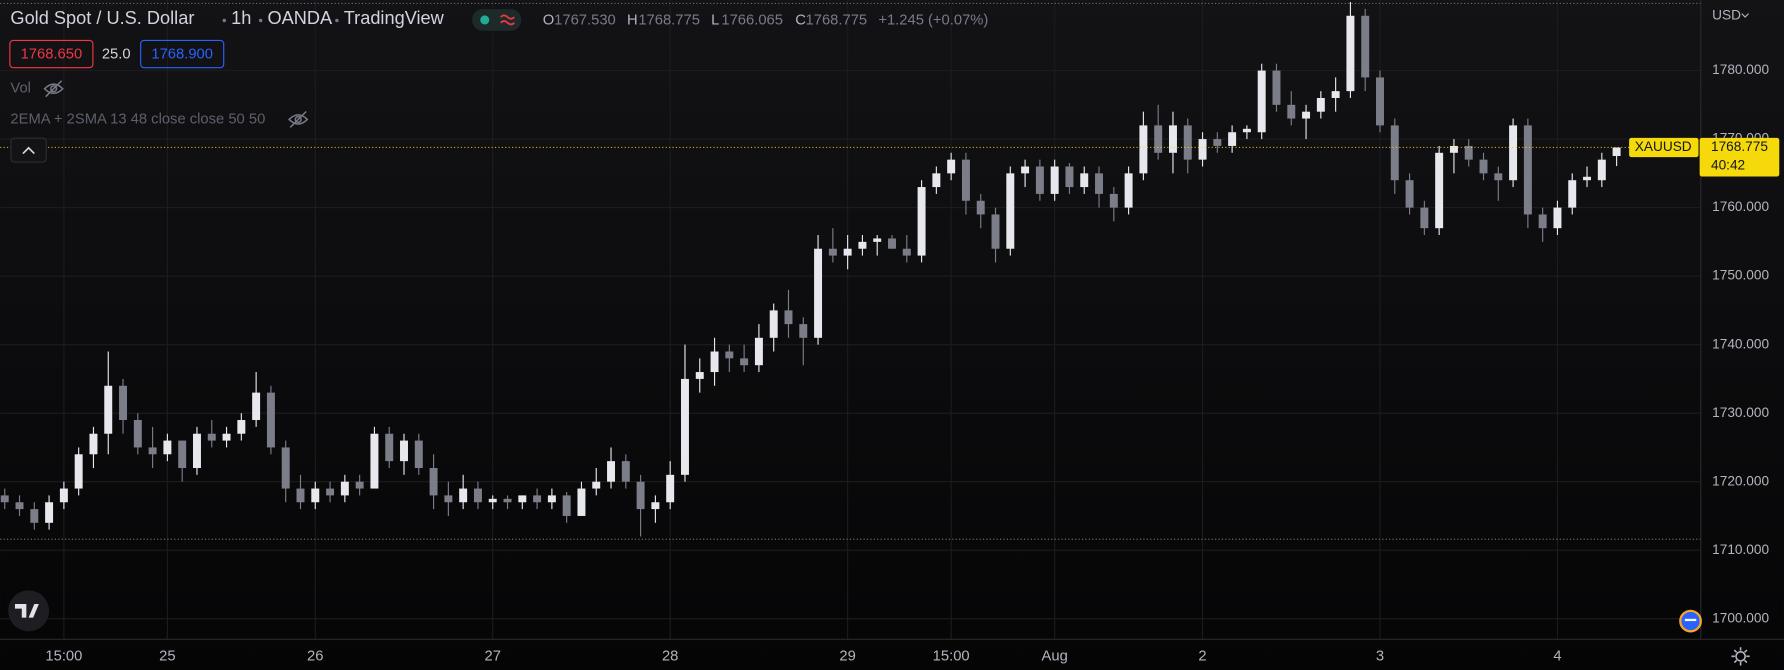 This screenshot has height=670, width=1784. Describe the element at coordinates (752, 20) in the screenshot. I see `ohlc-value: 1766.065` at that location.